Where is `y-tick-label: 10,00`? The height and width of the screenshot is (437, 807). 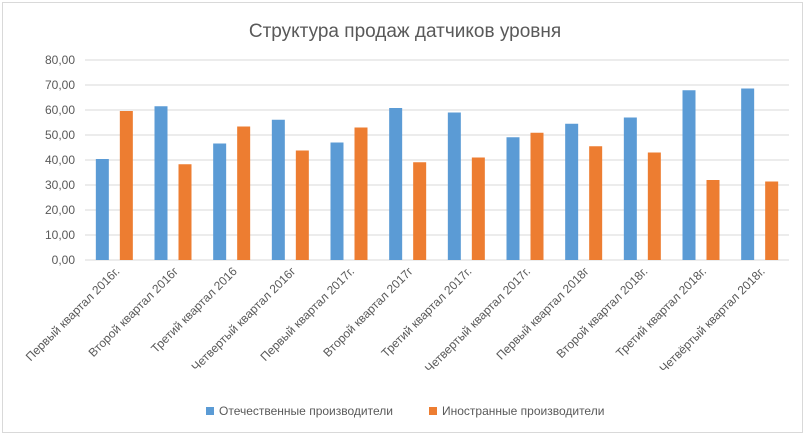
y-tick-label: 10,00 is located at coordinates (60, 235).